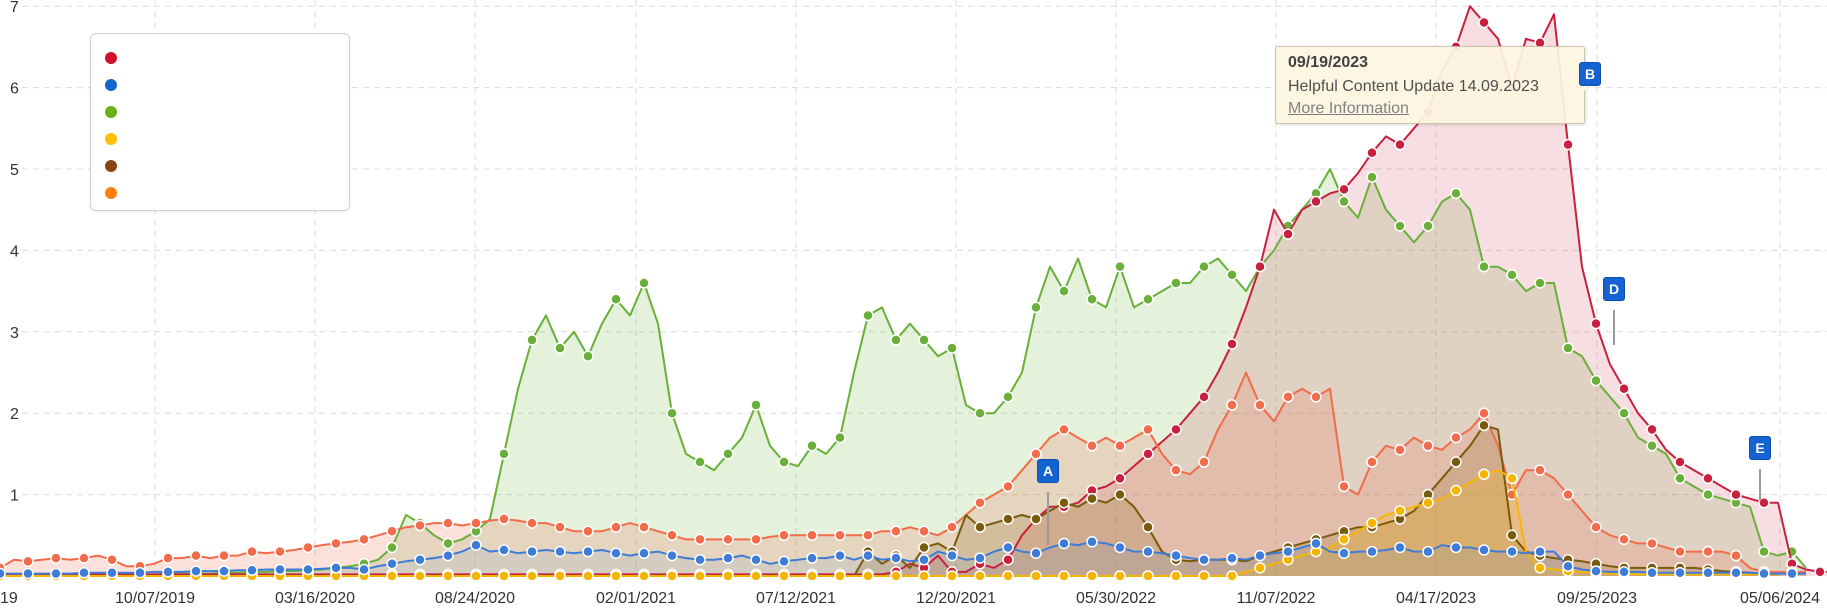 This screenshot has height=615, width=1827. What do you see at coordinates (1597, 598) in the screenshot?
I see `x-tick-label: 09/25/2023` at bounding box center [1597, 598].